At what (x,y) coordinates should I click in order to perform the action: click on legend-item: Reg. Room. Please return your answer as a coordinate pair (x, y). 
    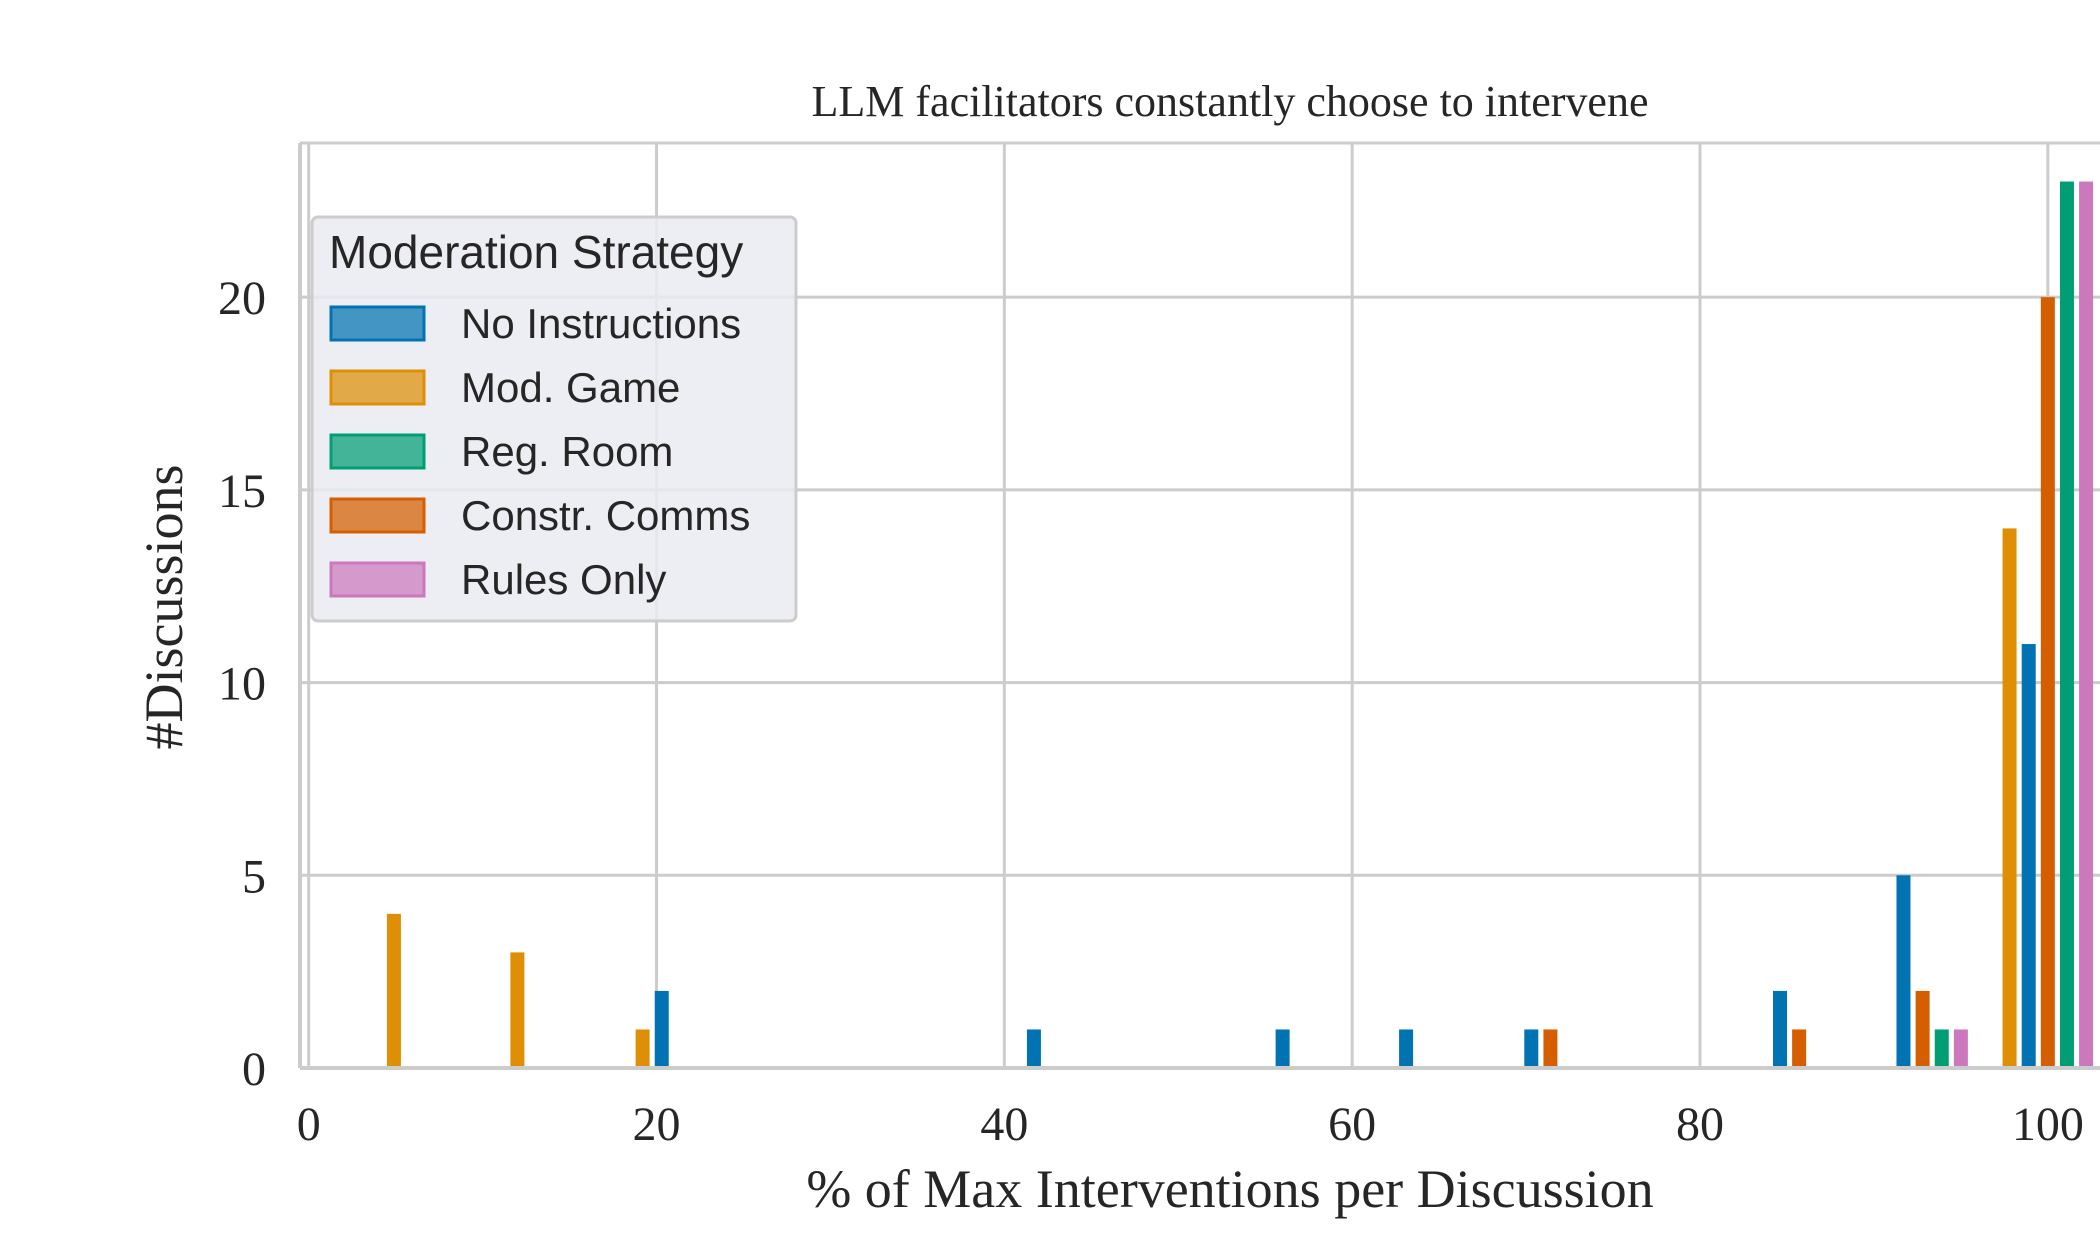
    Looking at the image, I should click on (501, 451).